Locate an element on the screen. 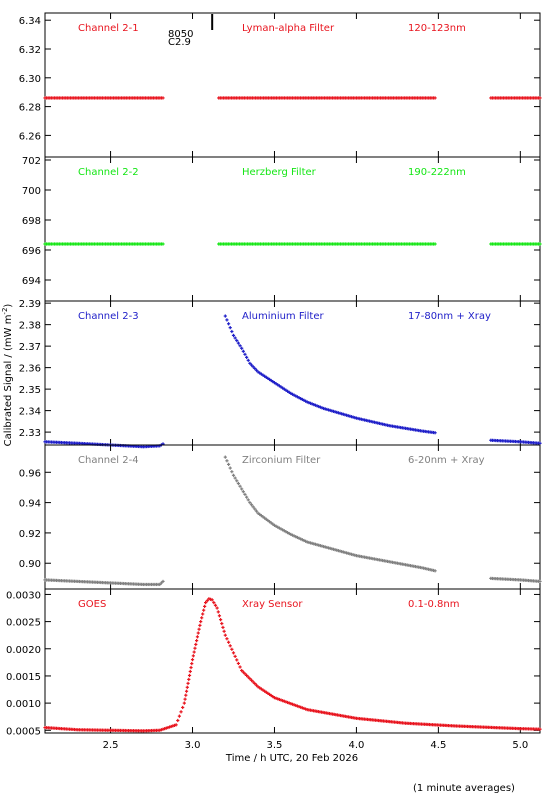 This screenshot has width=550, height=800. x-tick-label: 2.5 is located at coordinates (111, 745).